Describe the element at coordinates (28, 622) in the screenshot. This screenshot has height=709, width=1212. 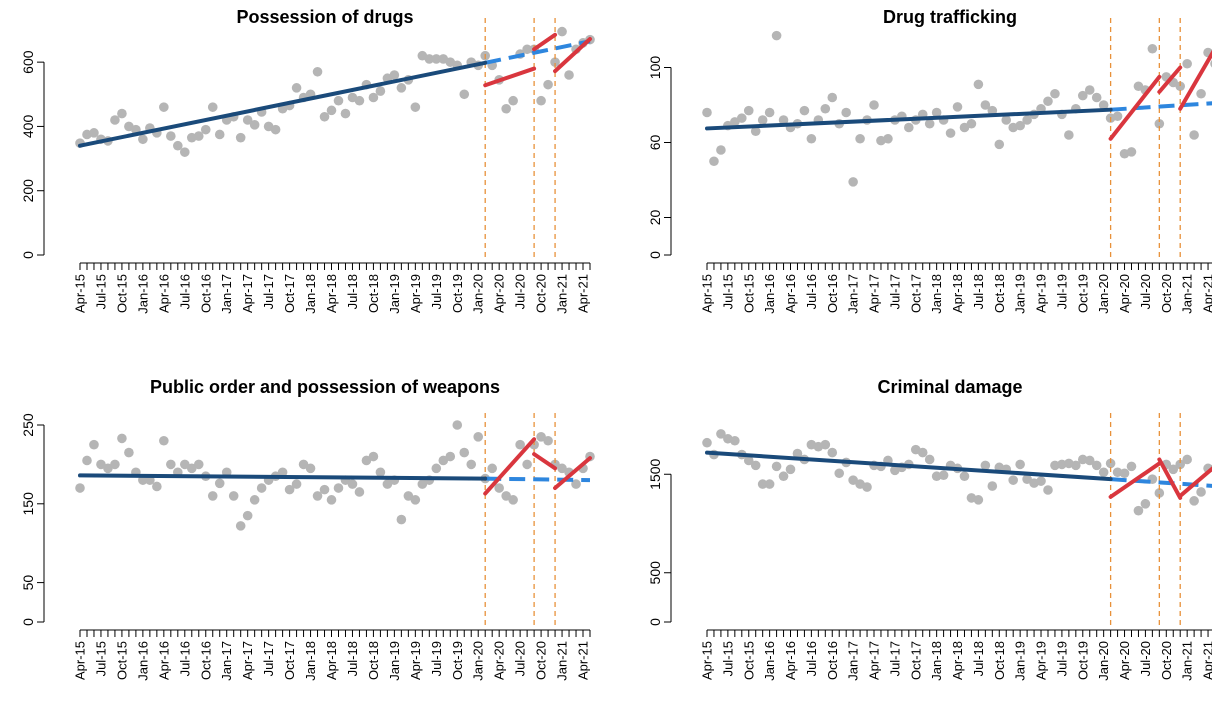
I see `y-tick-label: 0` at that location.